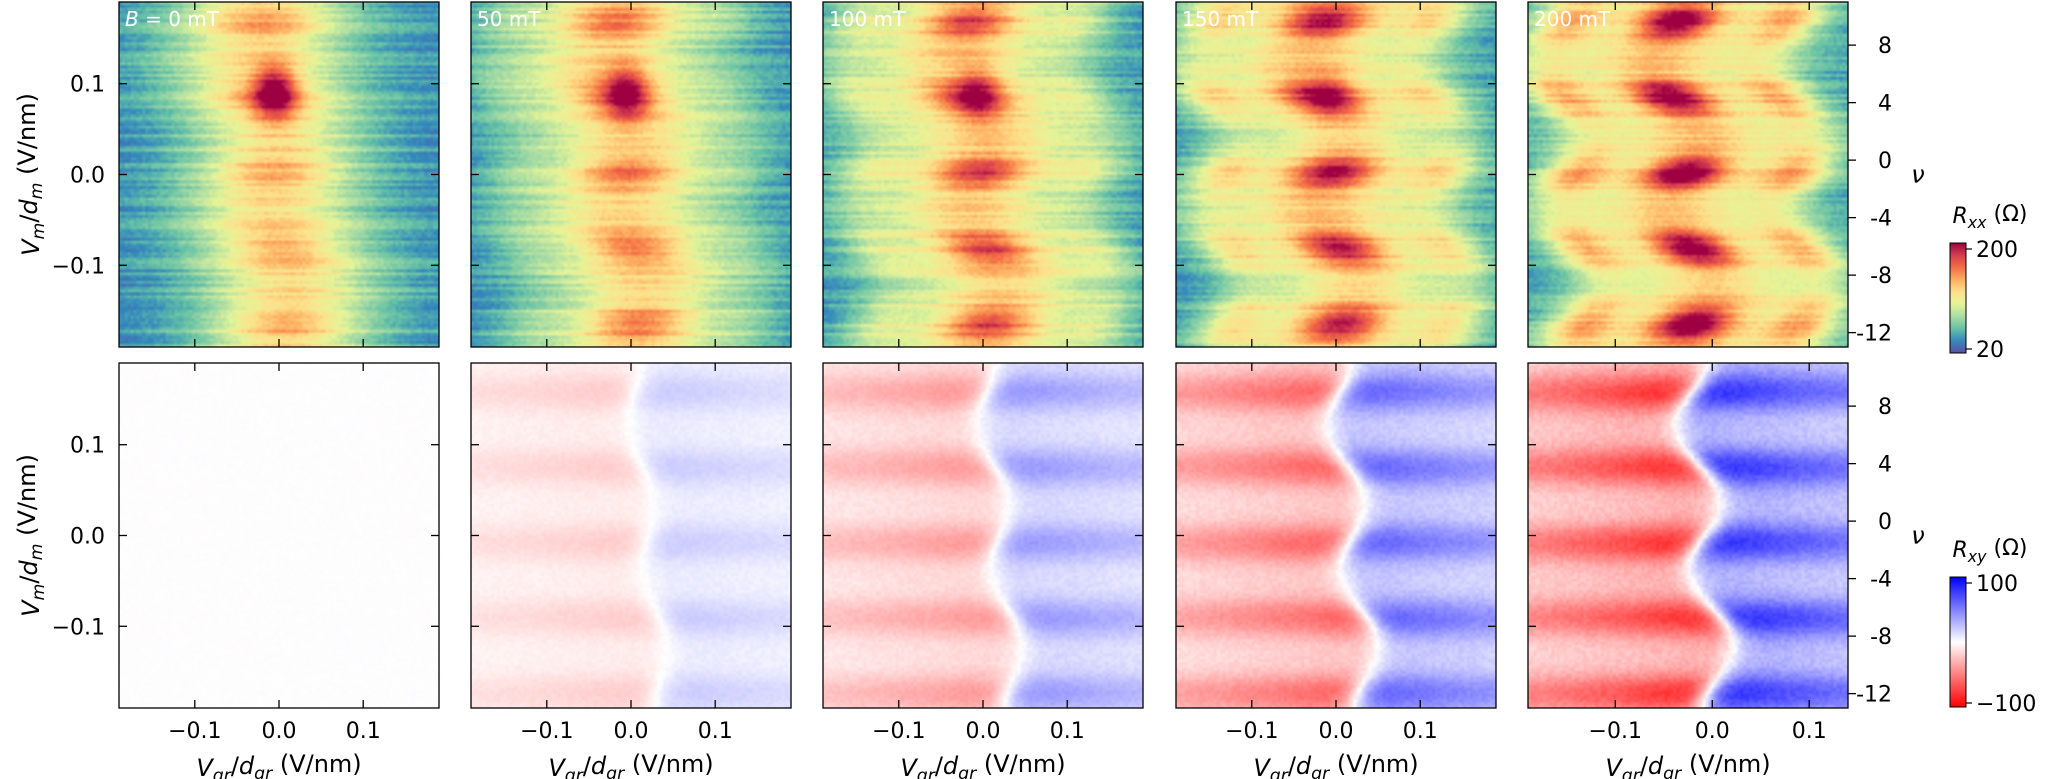  What do you see at coordinates (1997, 250) in the screenshot?
I see `colorbar-tick-label: 200` at bounding box center [1997, 250].